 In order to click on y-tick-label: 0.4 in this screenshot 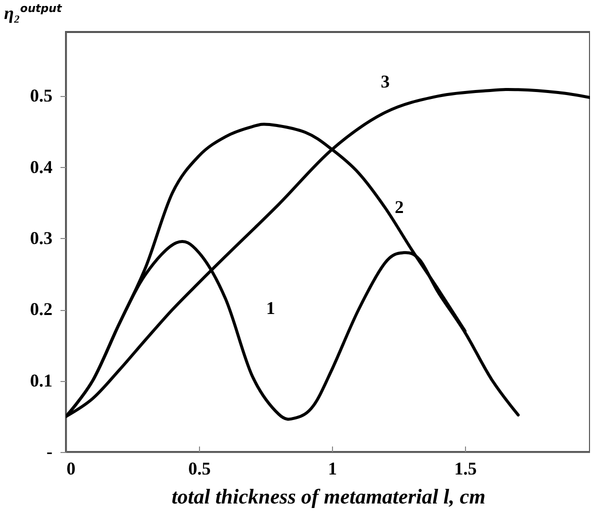, I will do `click(41, 166)`.